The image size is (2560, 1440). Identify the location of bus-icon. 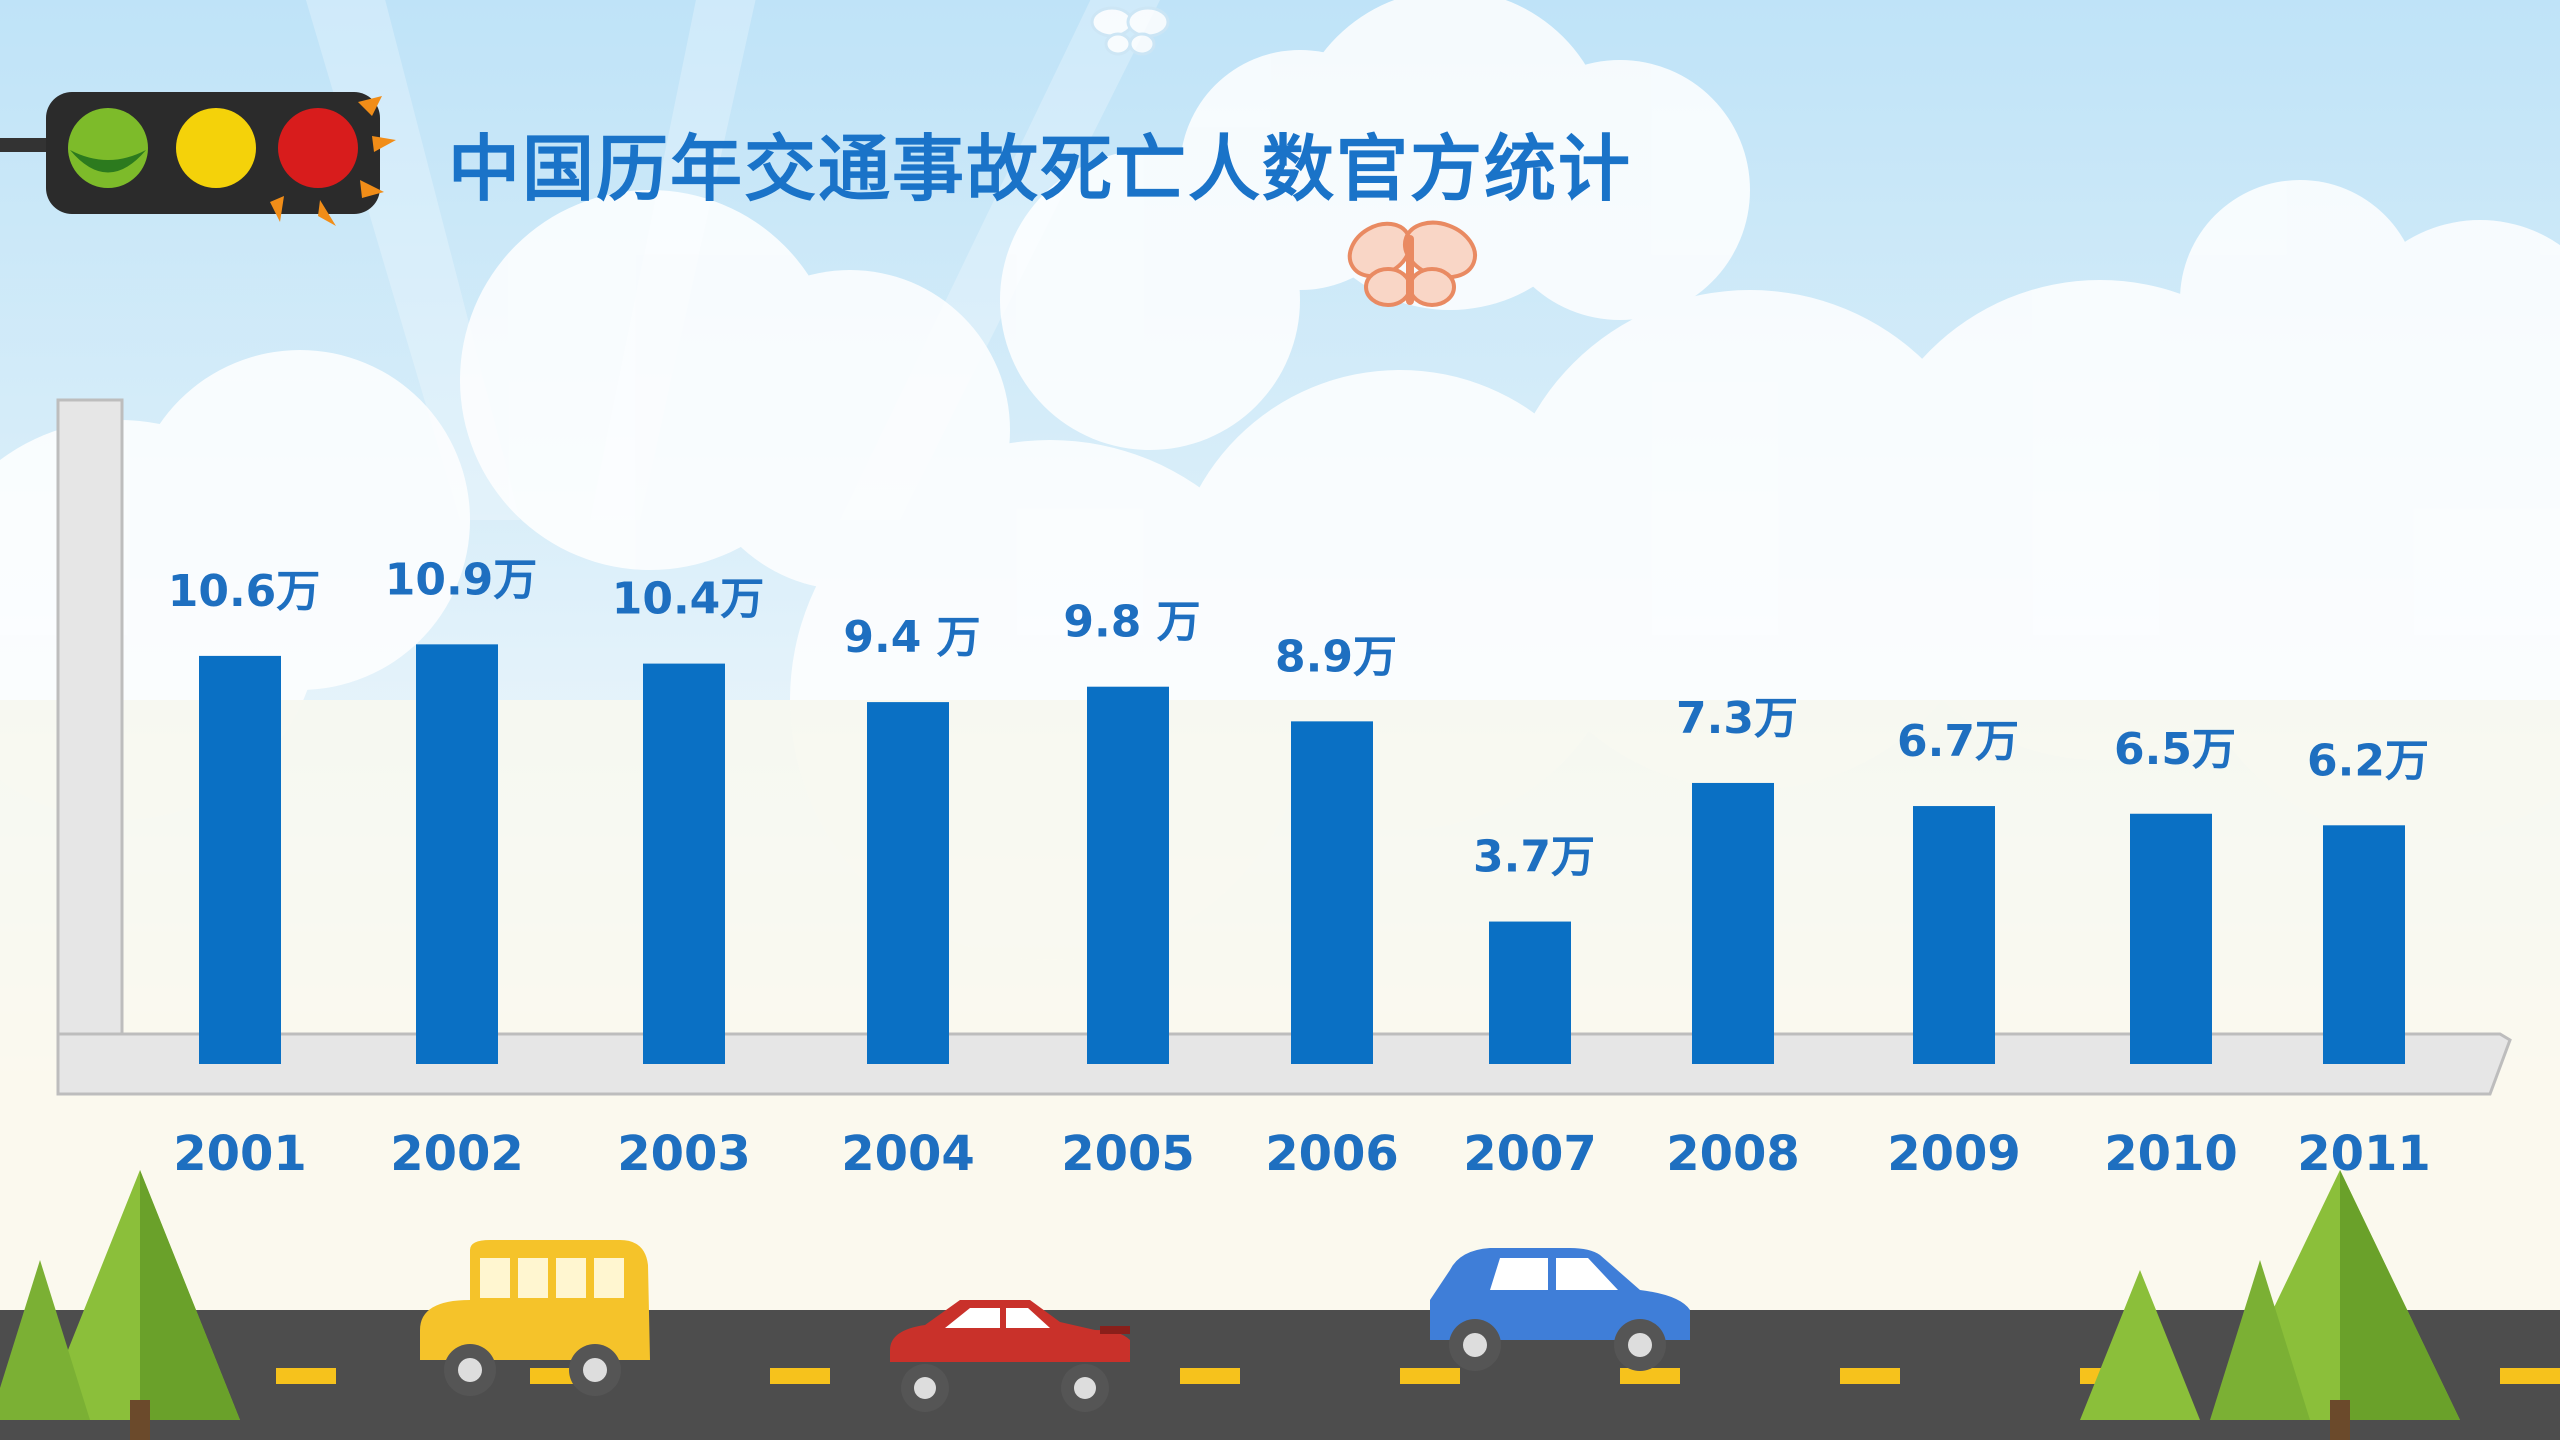
(535, 1318).